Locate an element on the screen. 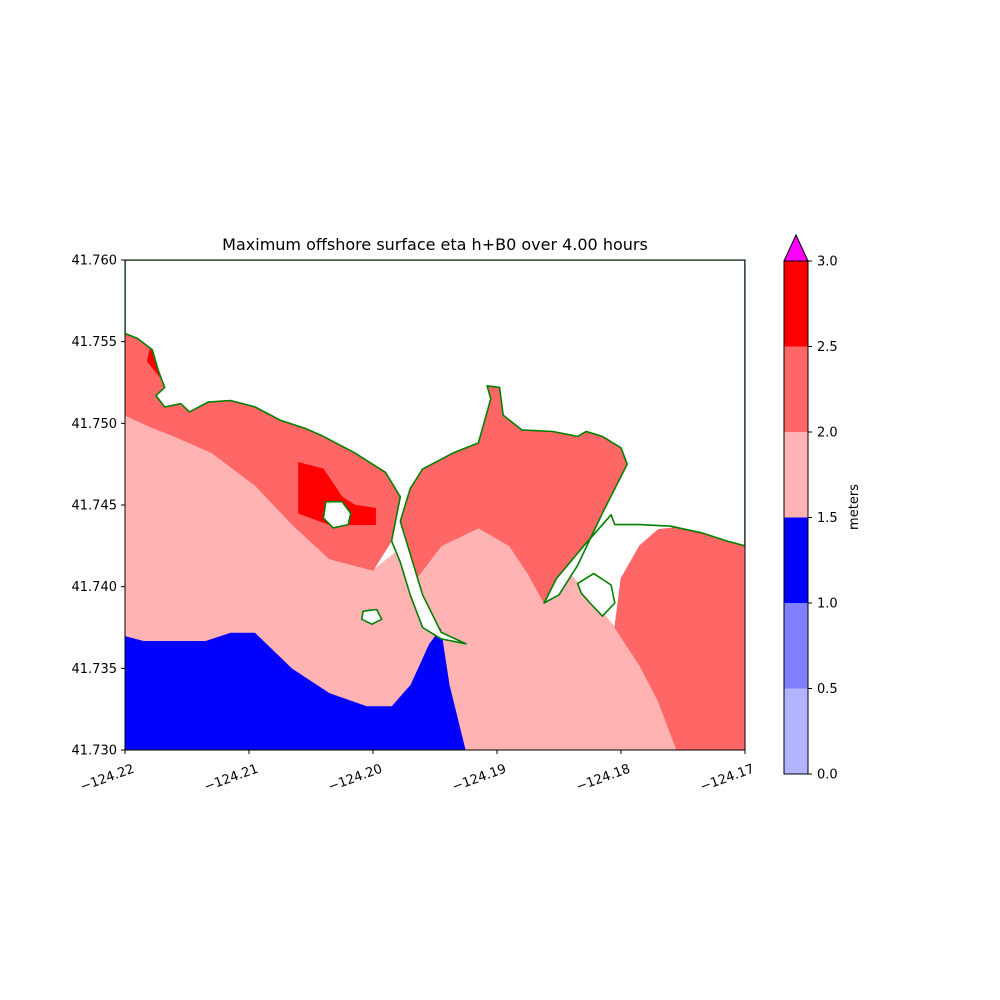 The width and height of the screenshot is (1000, 1000). colorbar-label: meters is located at coordinates (854, 507).